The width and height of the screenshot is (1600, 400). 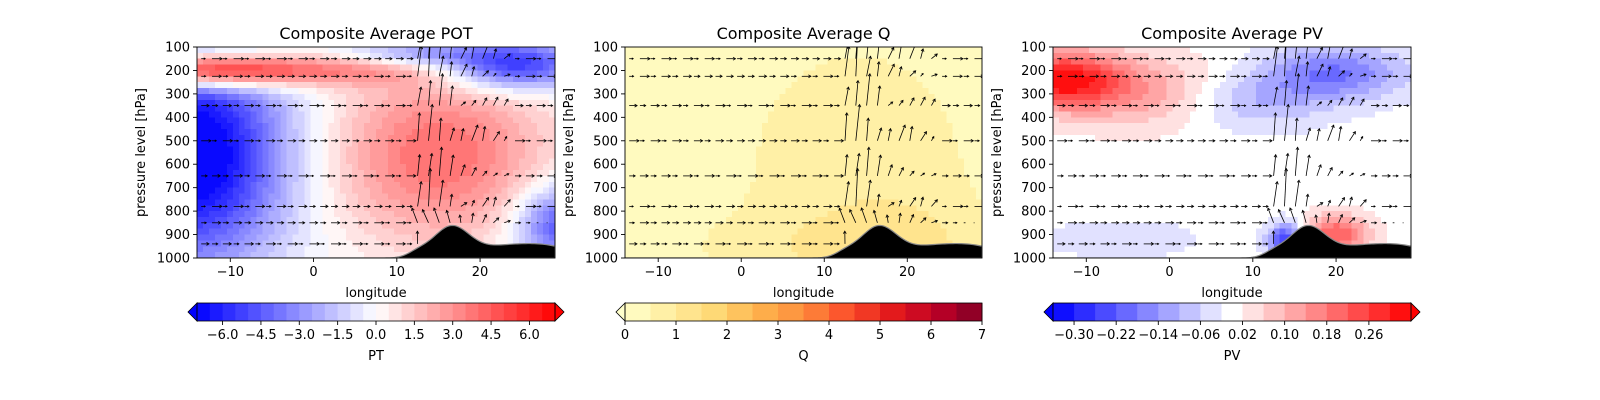 What do you see at coordinates (778, 335) in the screenshot?
I see `colorbar-tick-label: 3` at bounding box center [778, 335].